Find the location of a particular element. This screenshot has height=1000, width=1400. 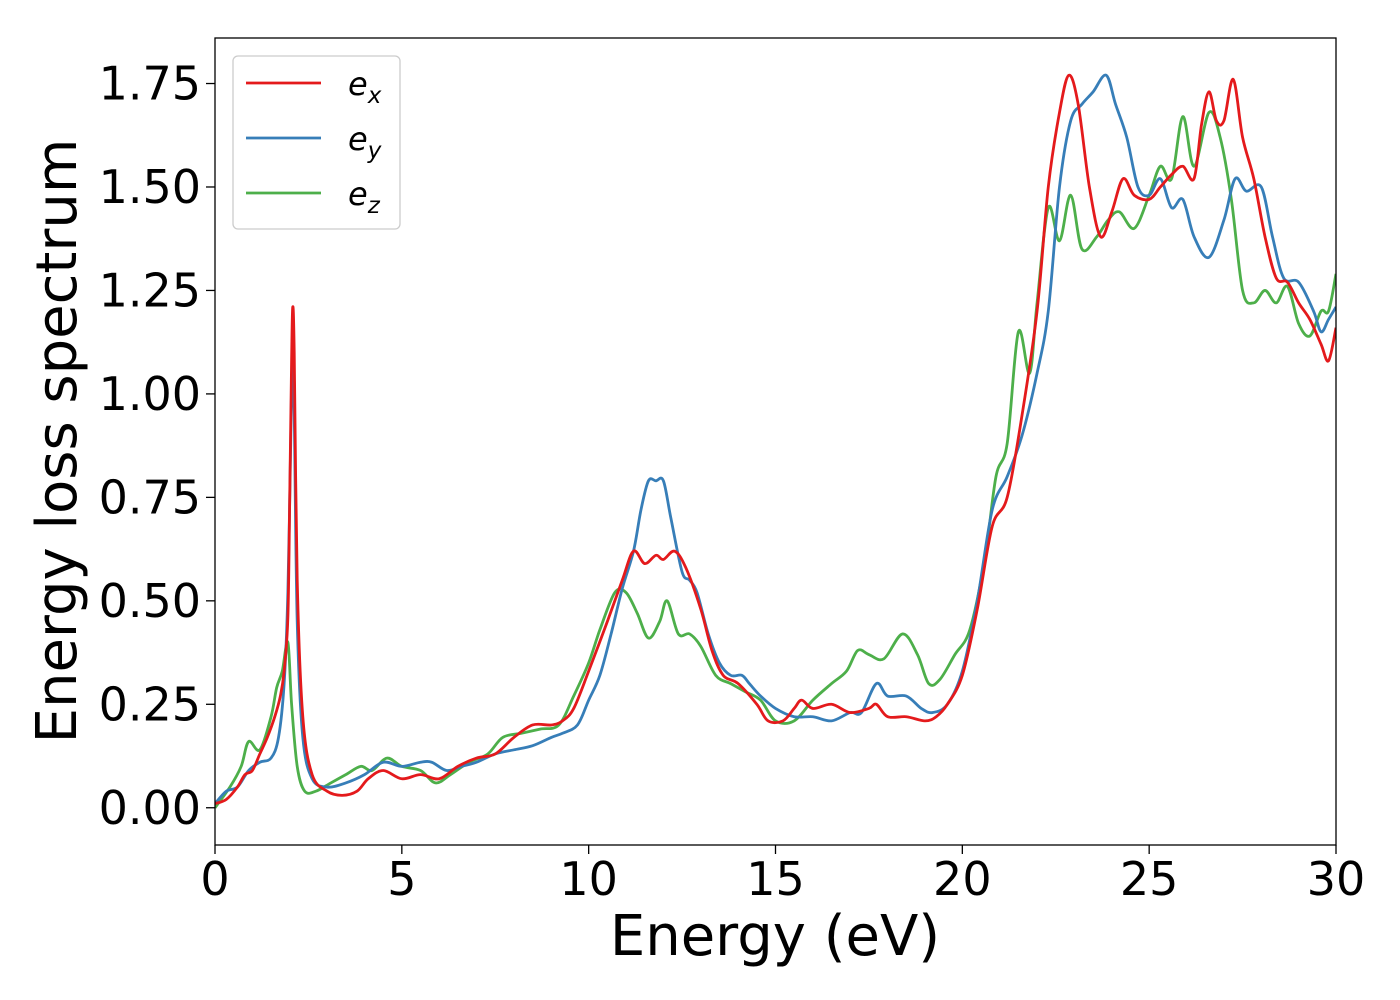

legend-label-ez: ez is located at coordinates (364, 197).